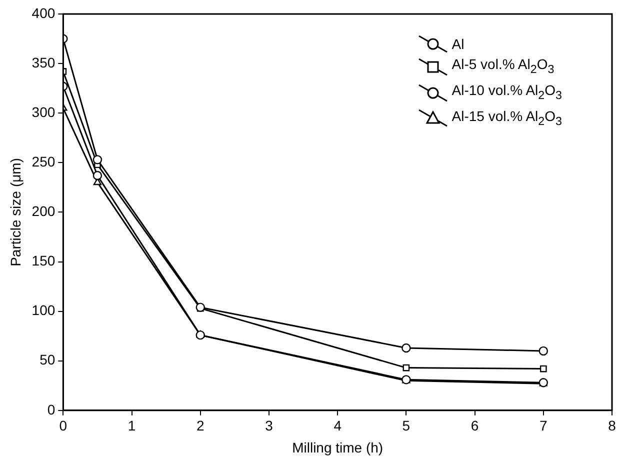 Image resolution: width=624 pixels, height=463 pixels. What do you see at coordinates (338, 426) in the screenshot?
I see `x-tick-label: 4` at bounding box center [338, 426].